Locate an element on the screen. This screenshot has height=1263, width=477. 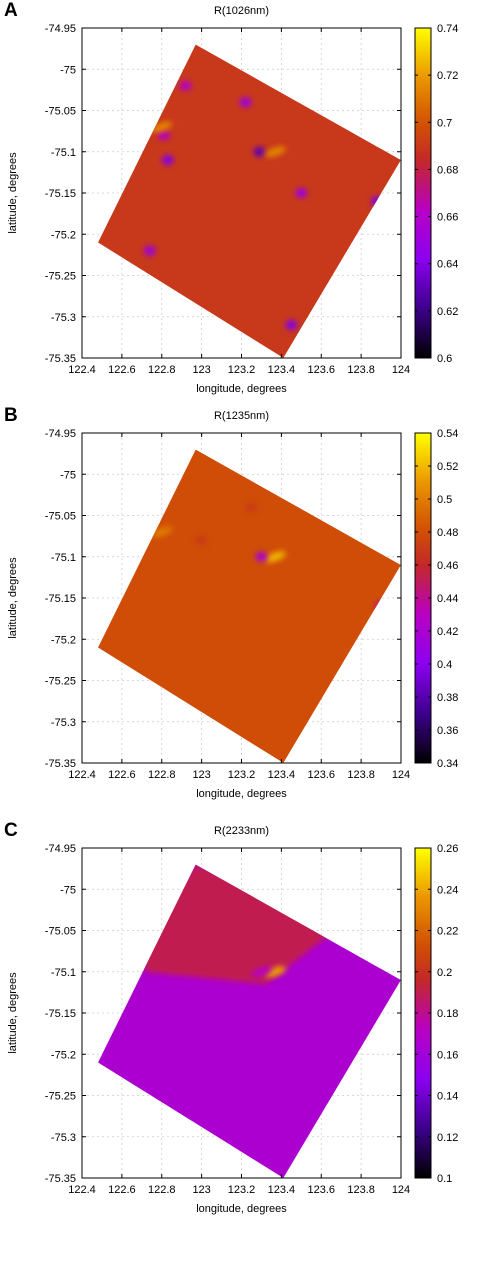
x-tick-label-c-6: 123.6 is located at coordinates (321, 1190).